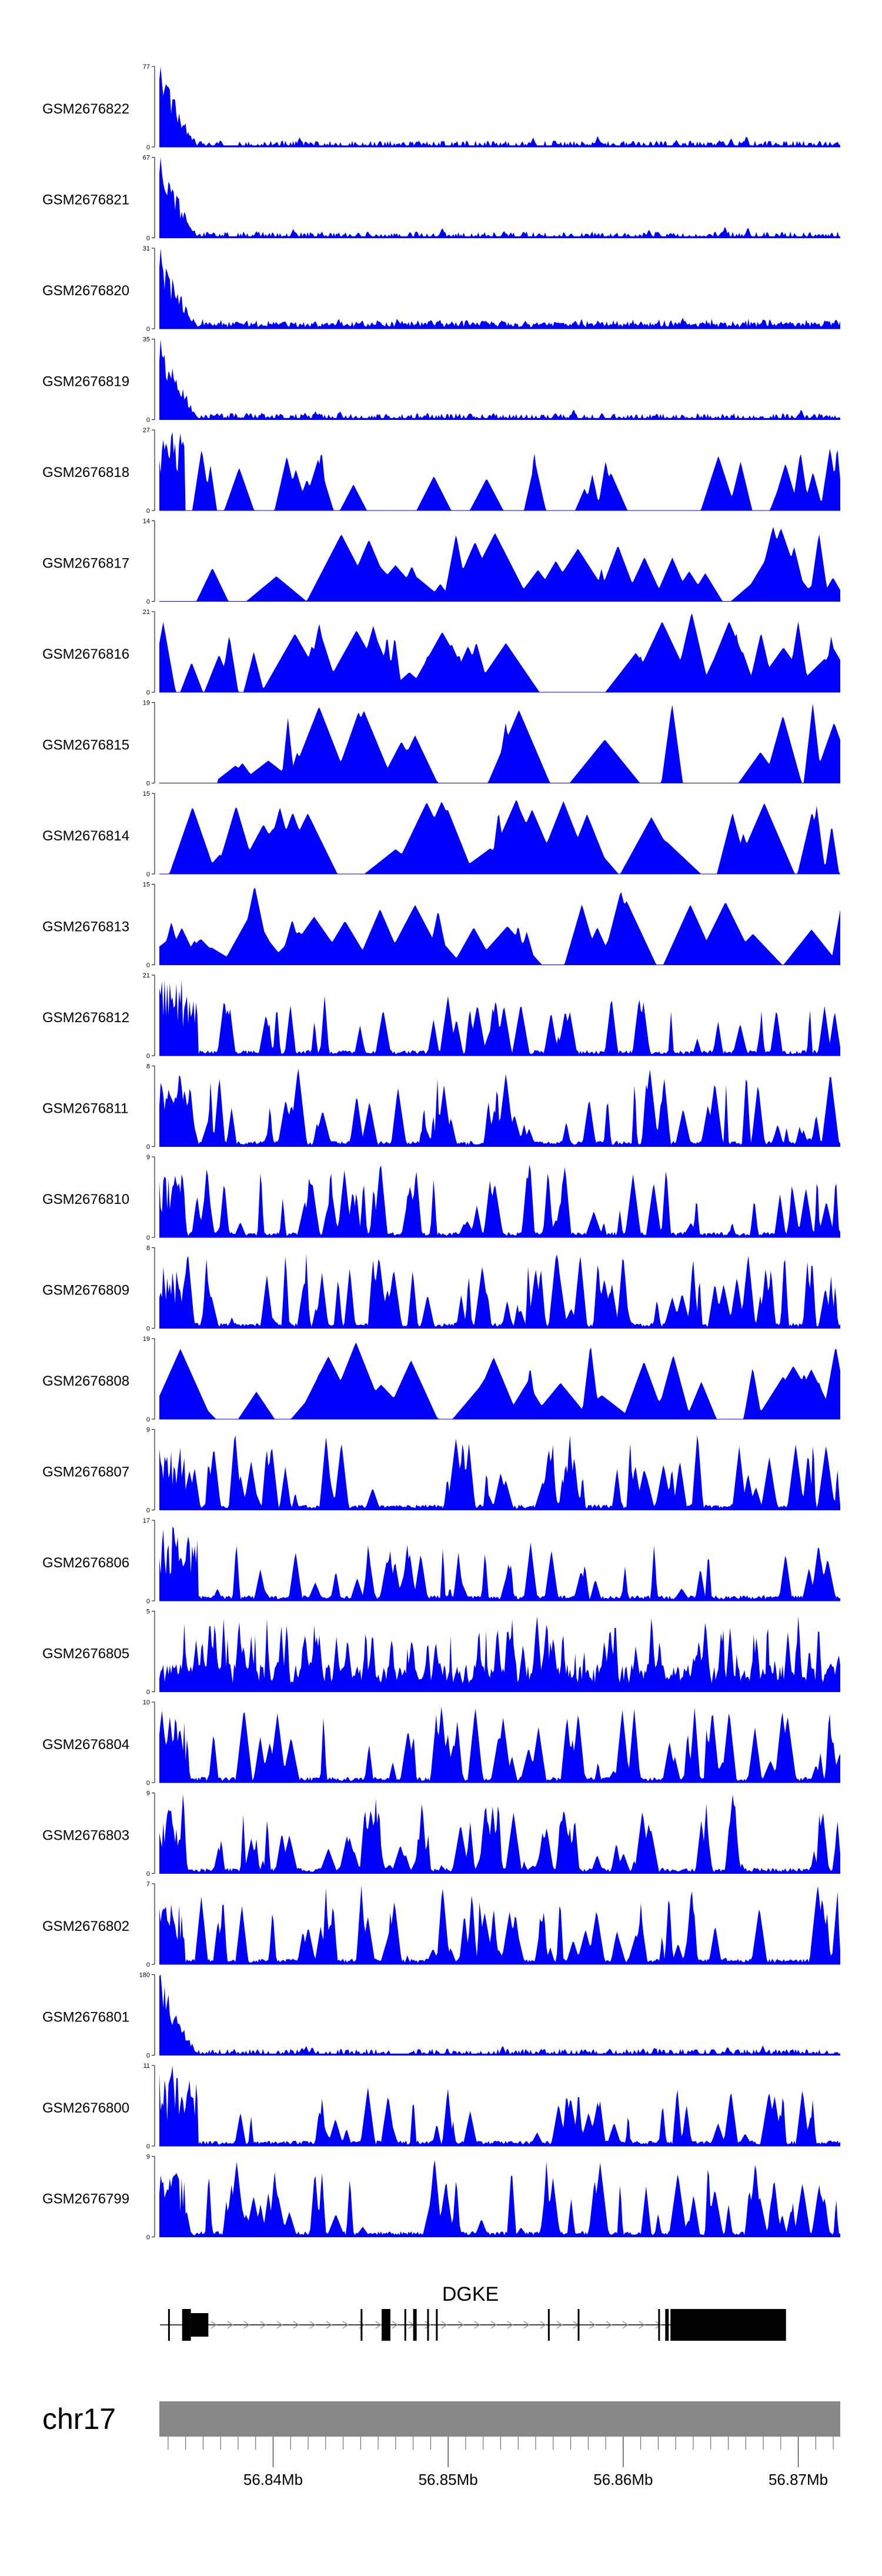 The width and height of the screenshot is (882, 2576). What do you see at coordinates (146, 158) in the screenshot?
I see `y-axis-max-label: 67` at bounding box center [146, 158].